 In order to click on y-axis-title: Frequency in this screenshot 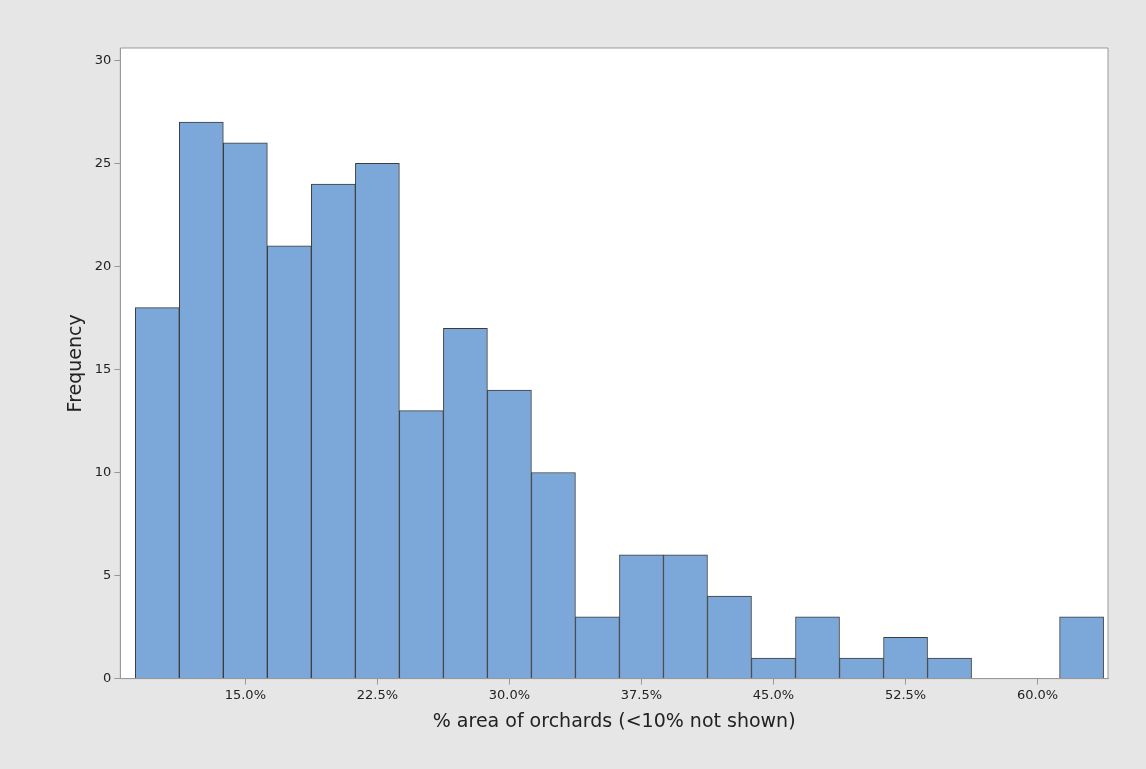, I will do `click(74, 363)`.